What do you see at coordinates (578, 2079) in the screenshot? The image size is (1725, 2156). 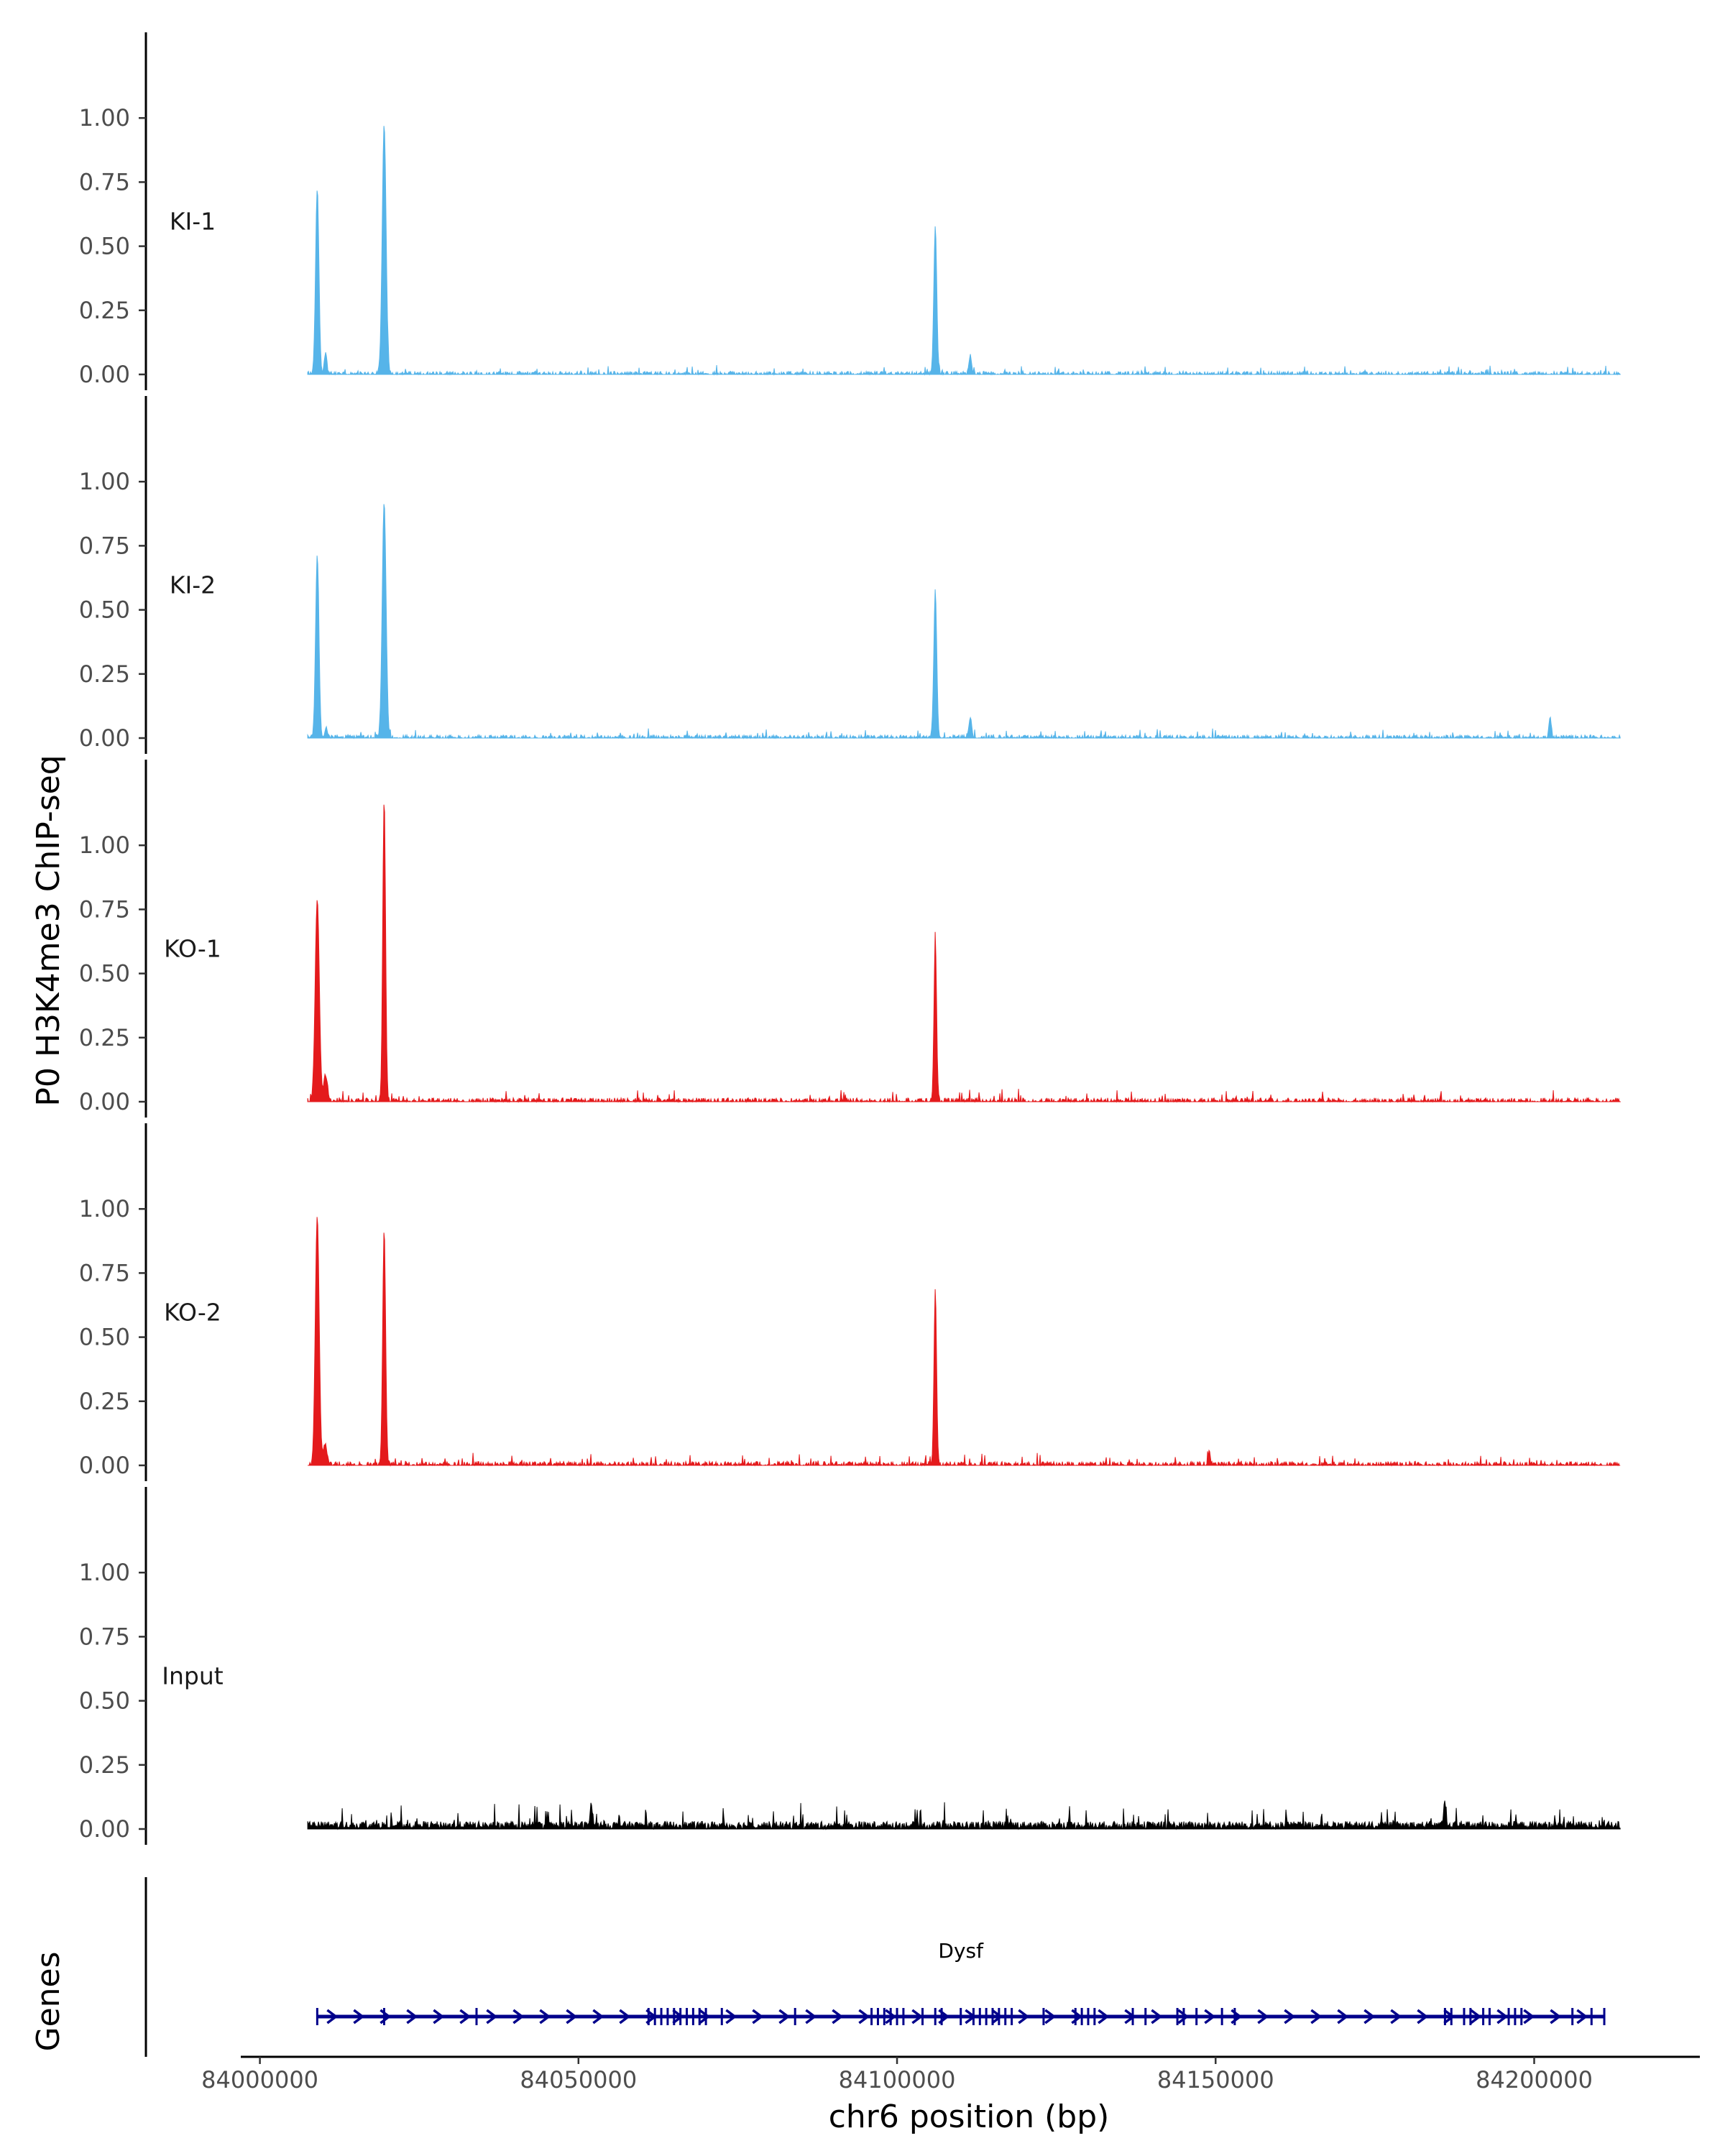 I see `x-tick-label: 84050000` at bounding box center [578, 2079].